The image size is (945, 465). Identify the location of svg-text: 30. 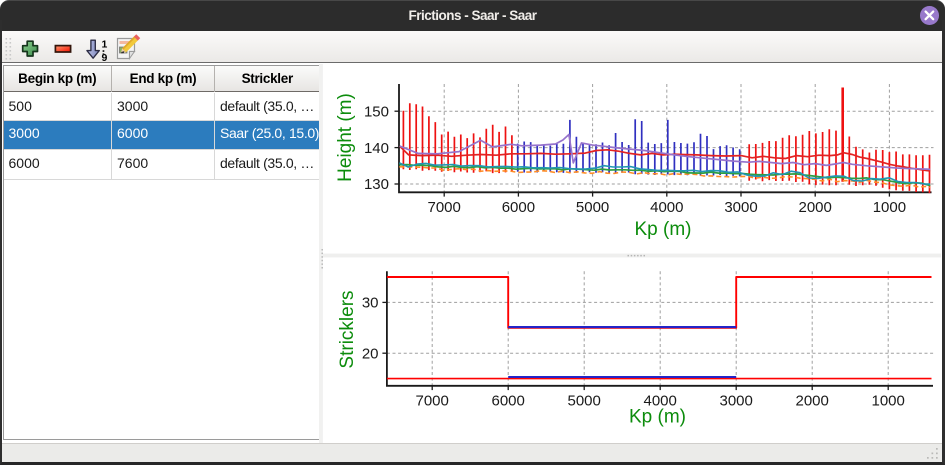
(370, 303).